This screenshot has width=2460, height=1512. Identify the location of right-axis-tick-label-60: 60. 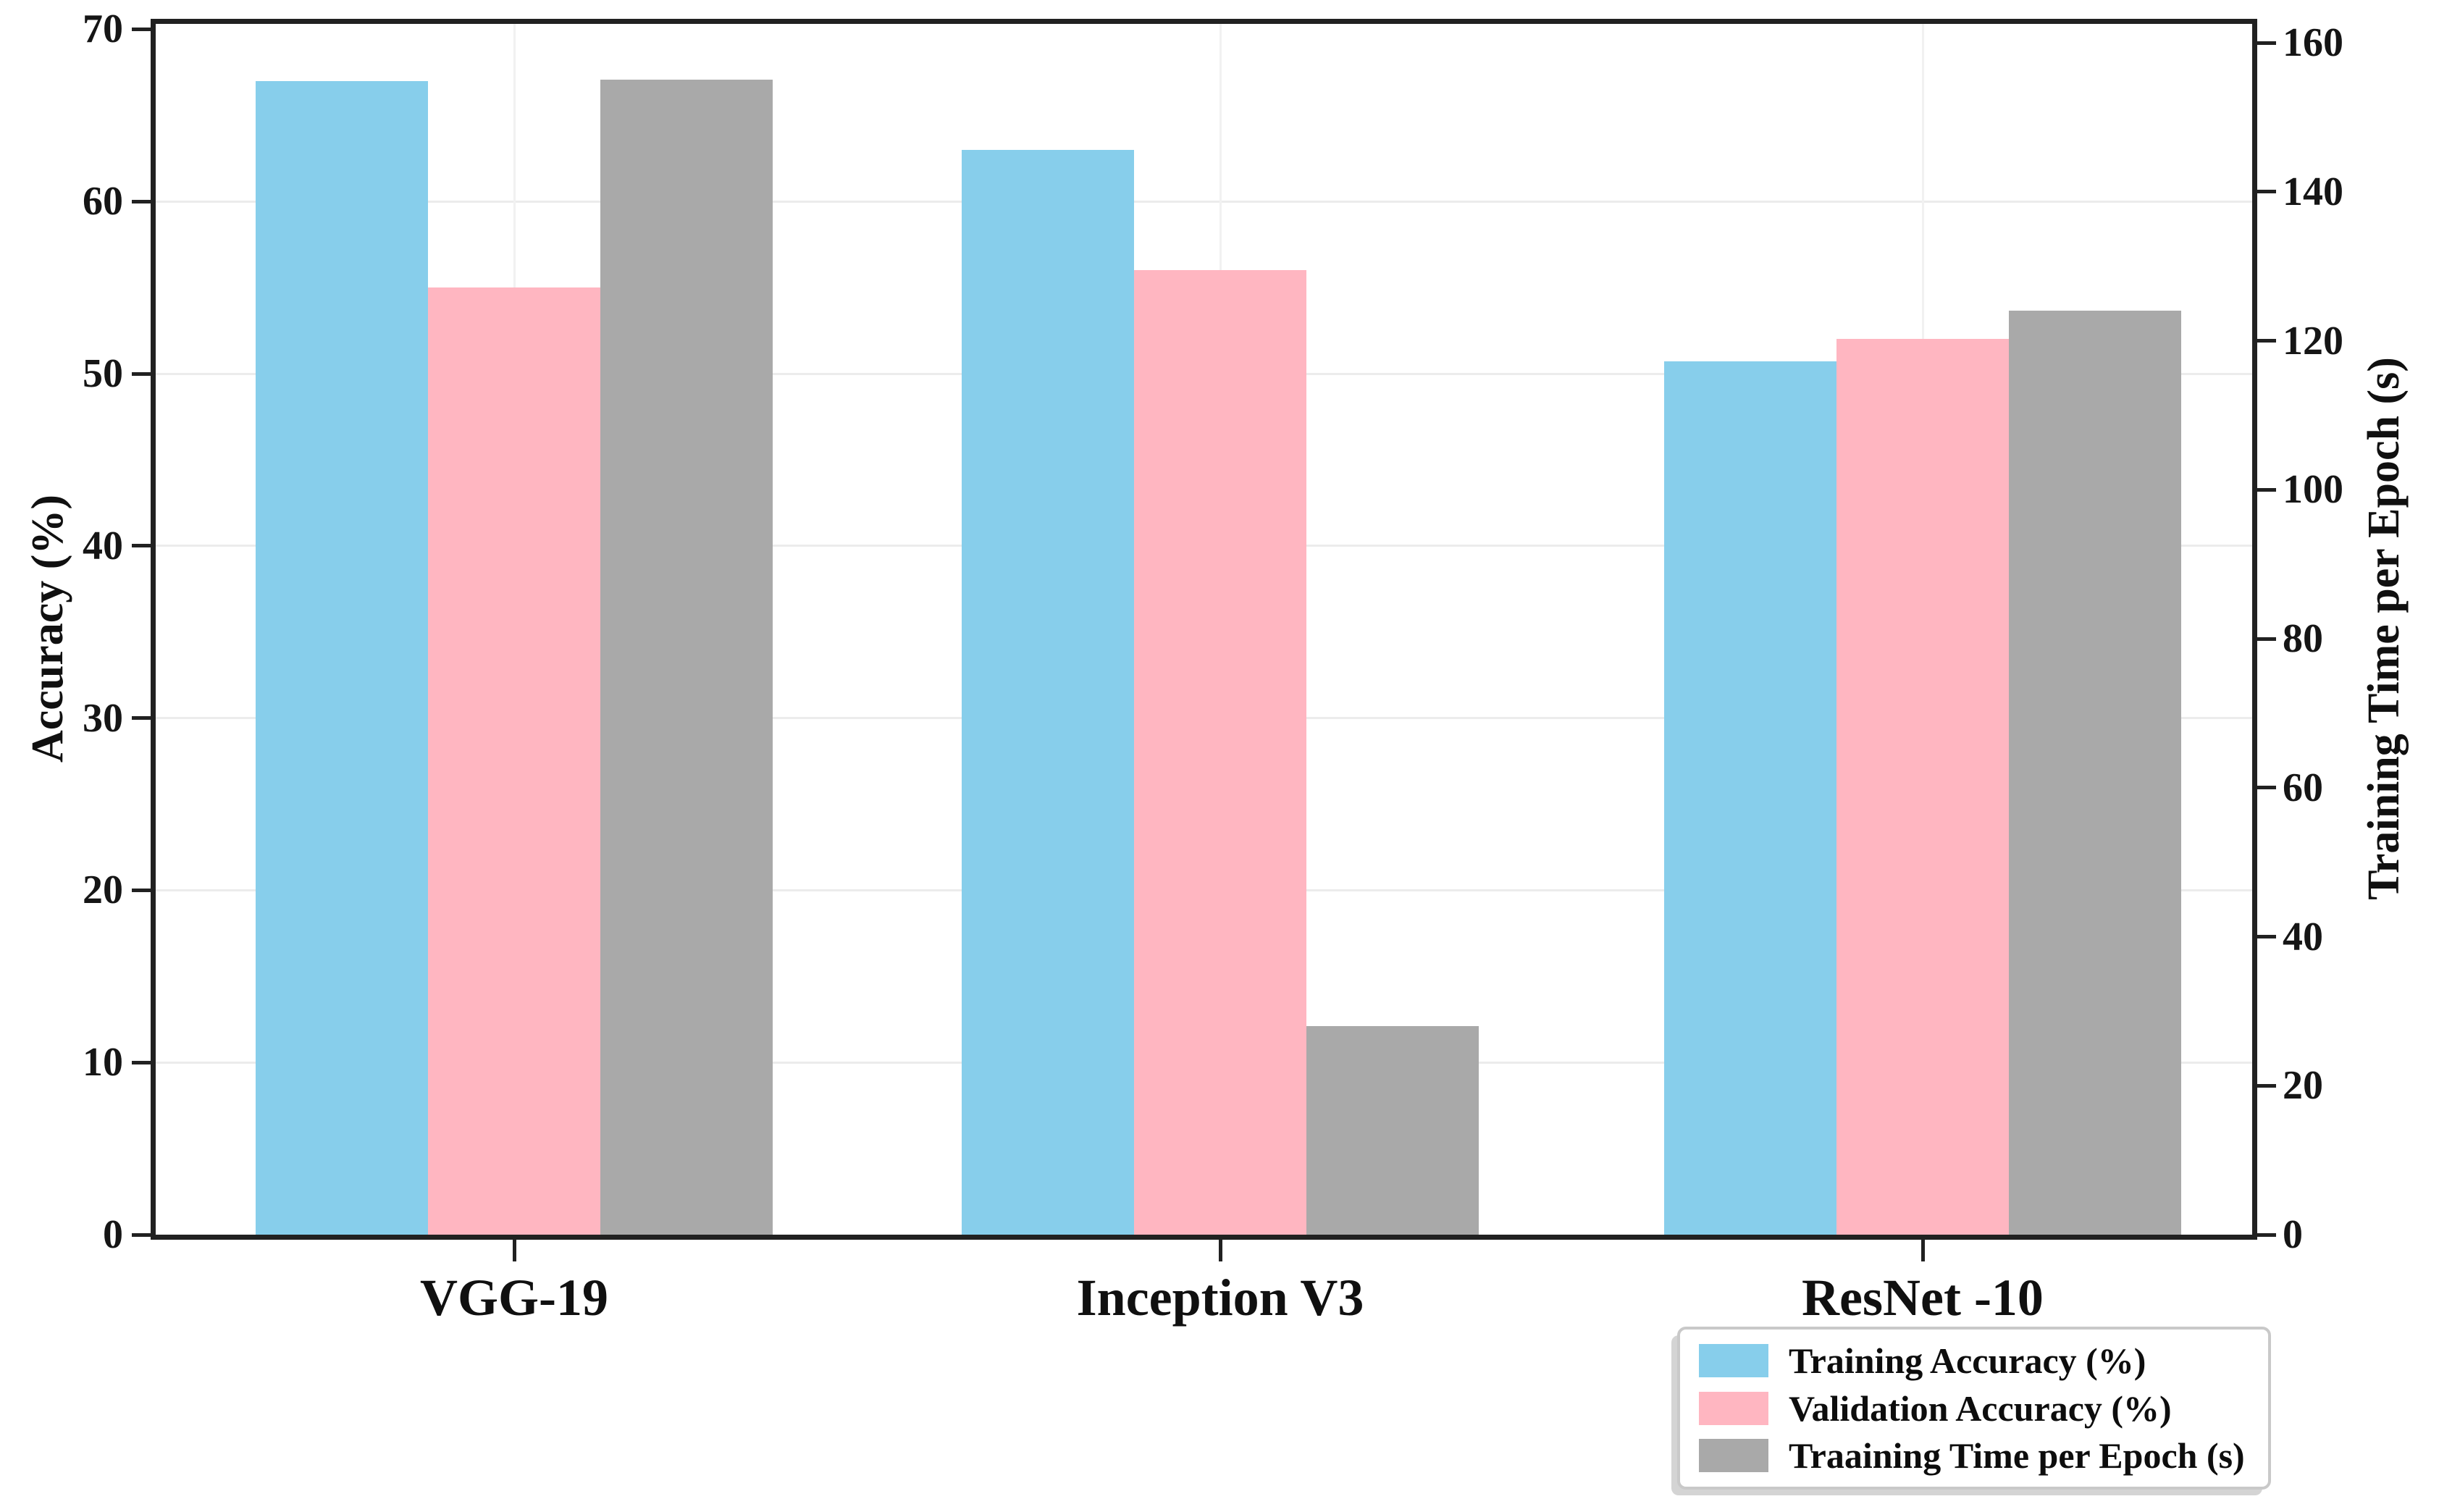
(2303, 787).